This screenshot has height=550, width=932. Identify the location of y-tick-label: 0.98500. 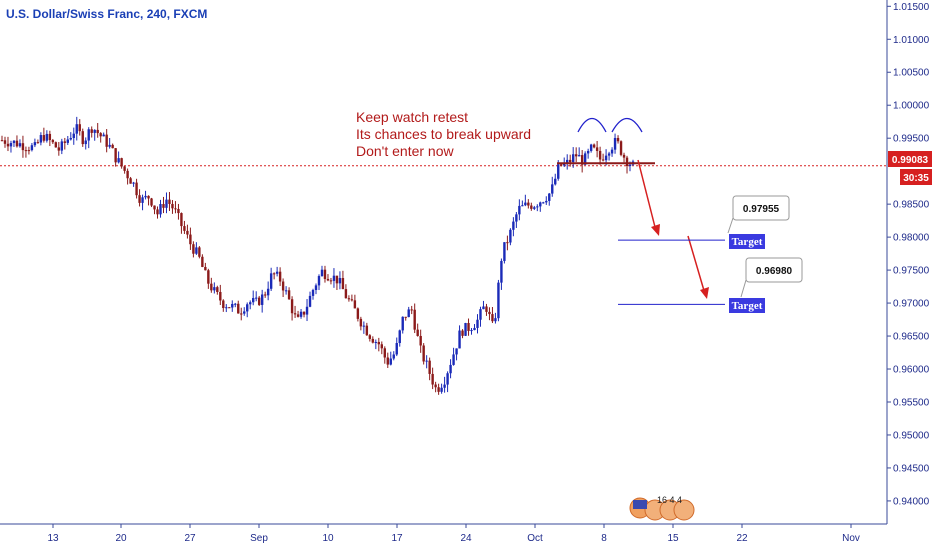
(911, 205).